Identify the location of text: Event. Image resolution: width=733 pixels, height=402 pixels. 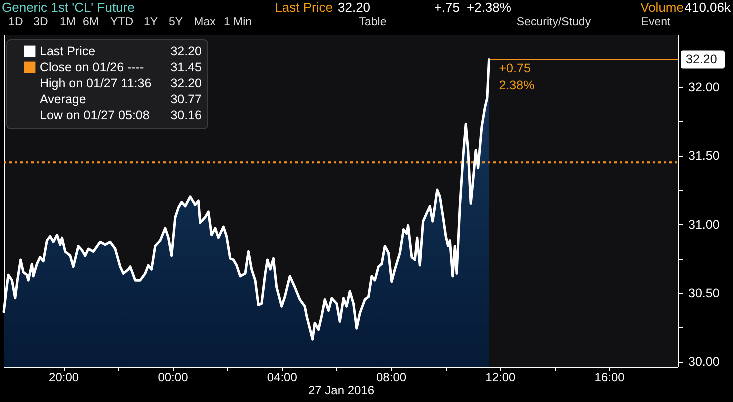
(656, 22).